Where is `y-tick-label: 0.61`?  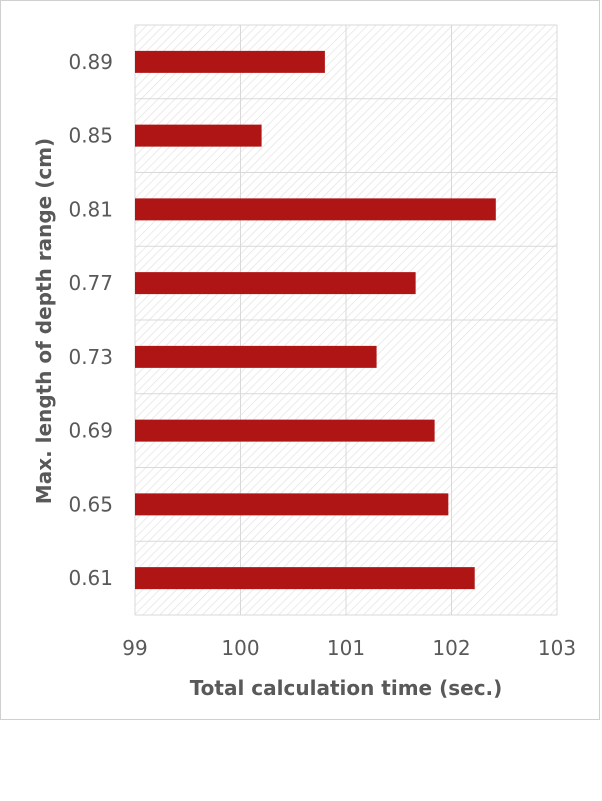
y-tick-label: 0.61 is located at coordinates (90, 578).